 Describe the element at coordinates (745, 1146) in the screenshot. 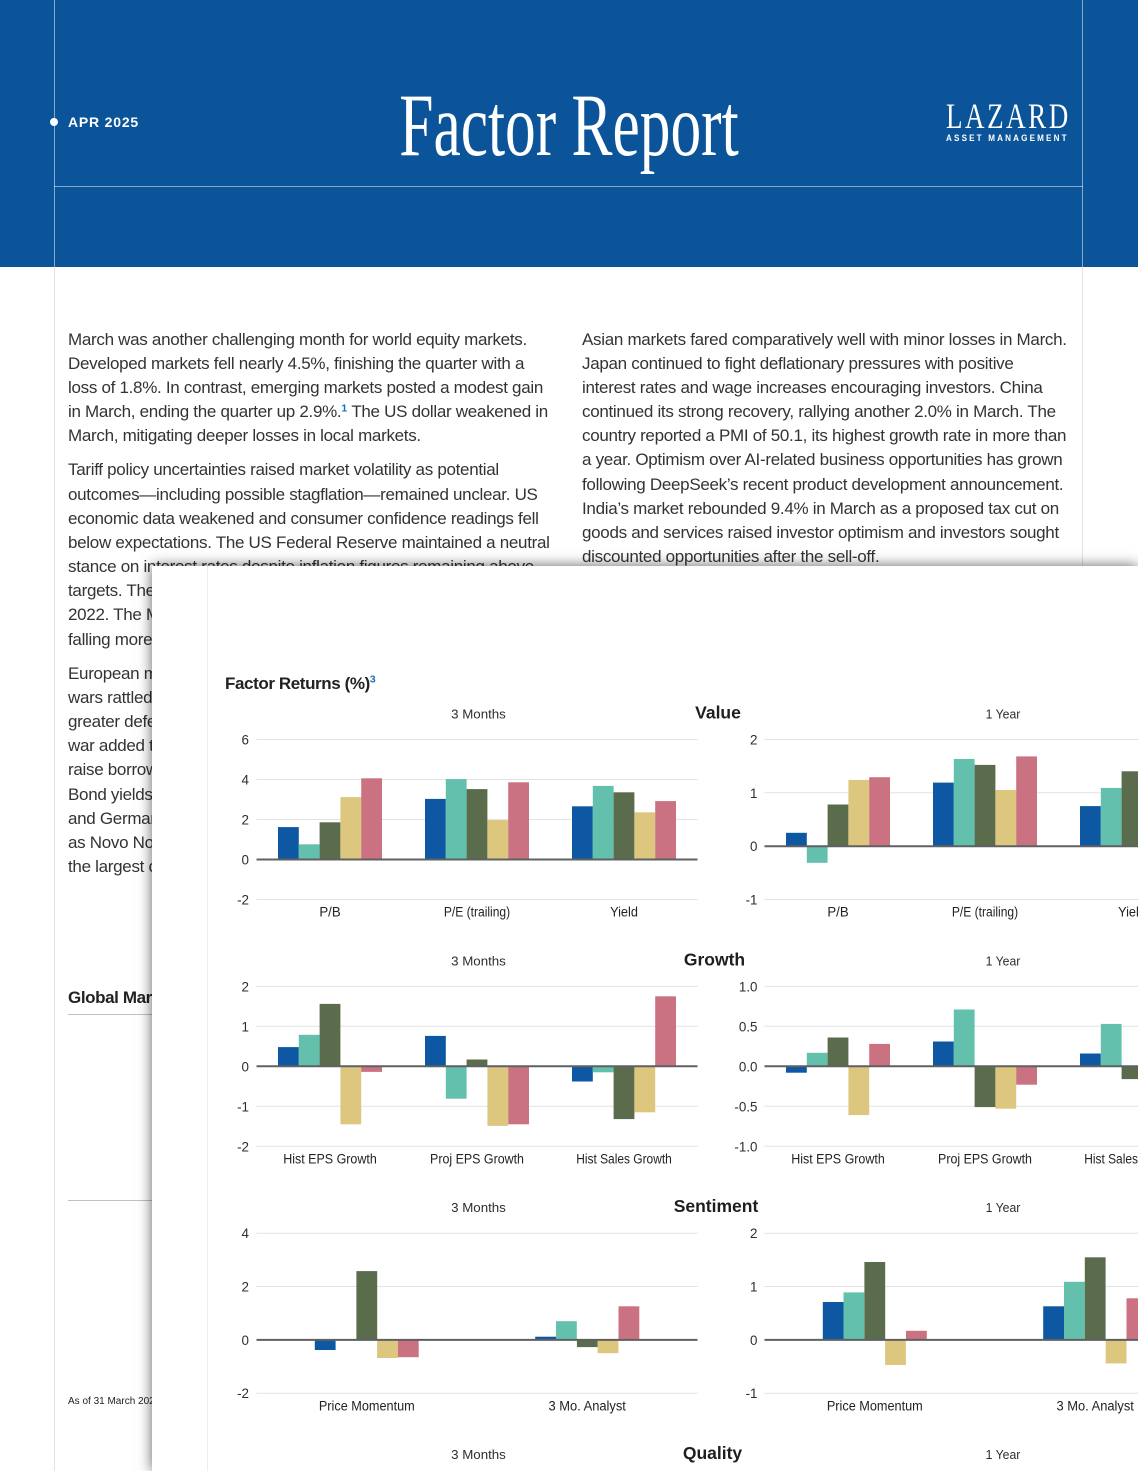

I see `svg-text: -1.0` at that location.